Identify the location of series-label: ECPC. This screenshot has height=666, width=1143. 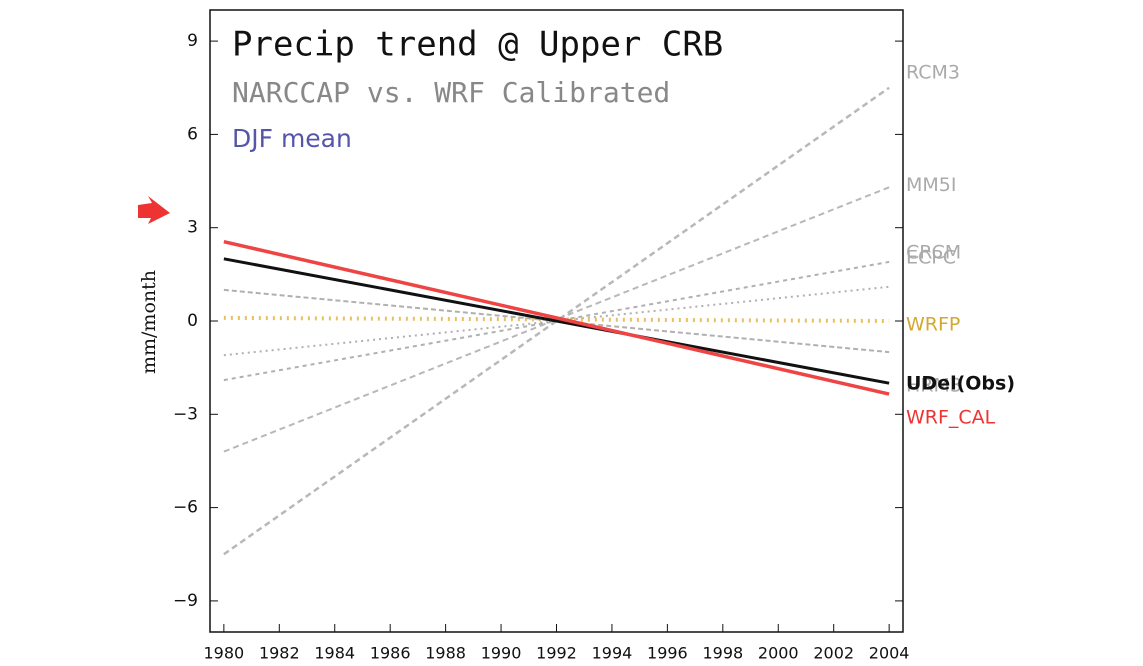
(931, 257).